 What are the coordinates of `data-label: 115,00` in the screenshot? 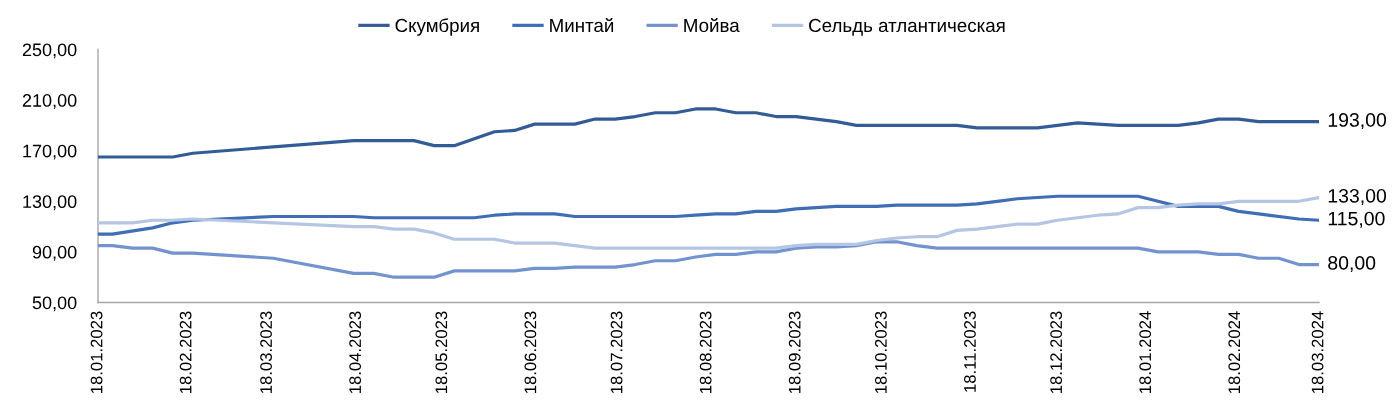 It's located at (1356, 219).